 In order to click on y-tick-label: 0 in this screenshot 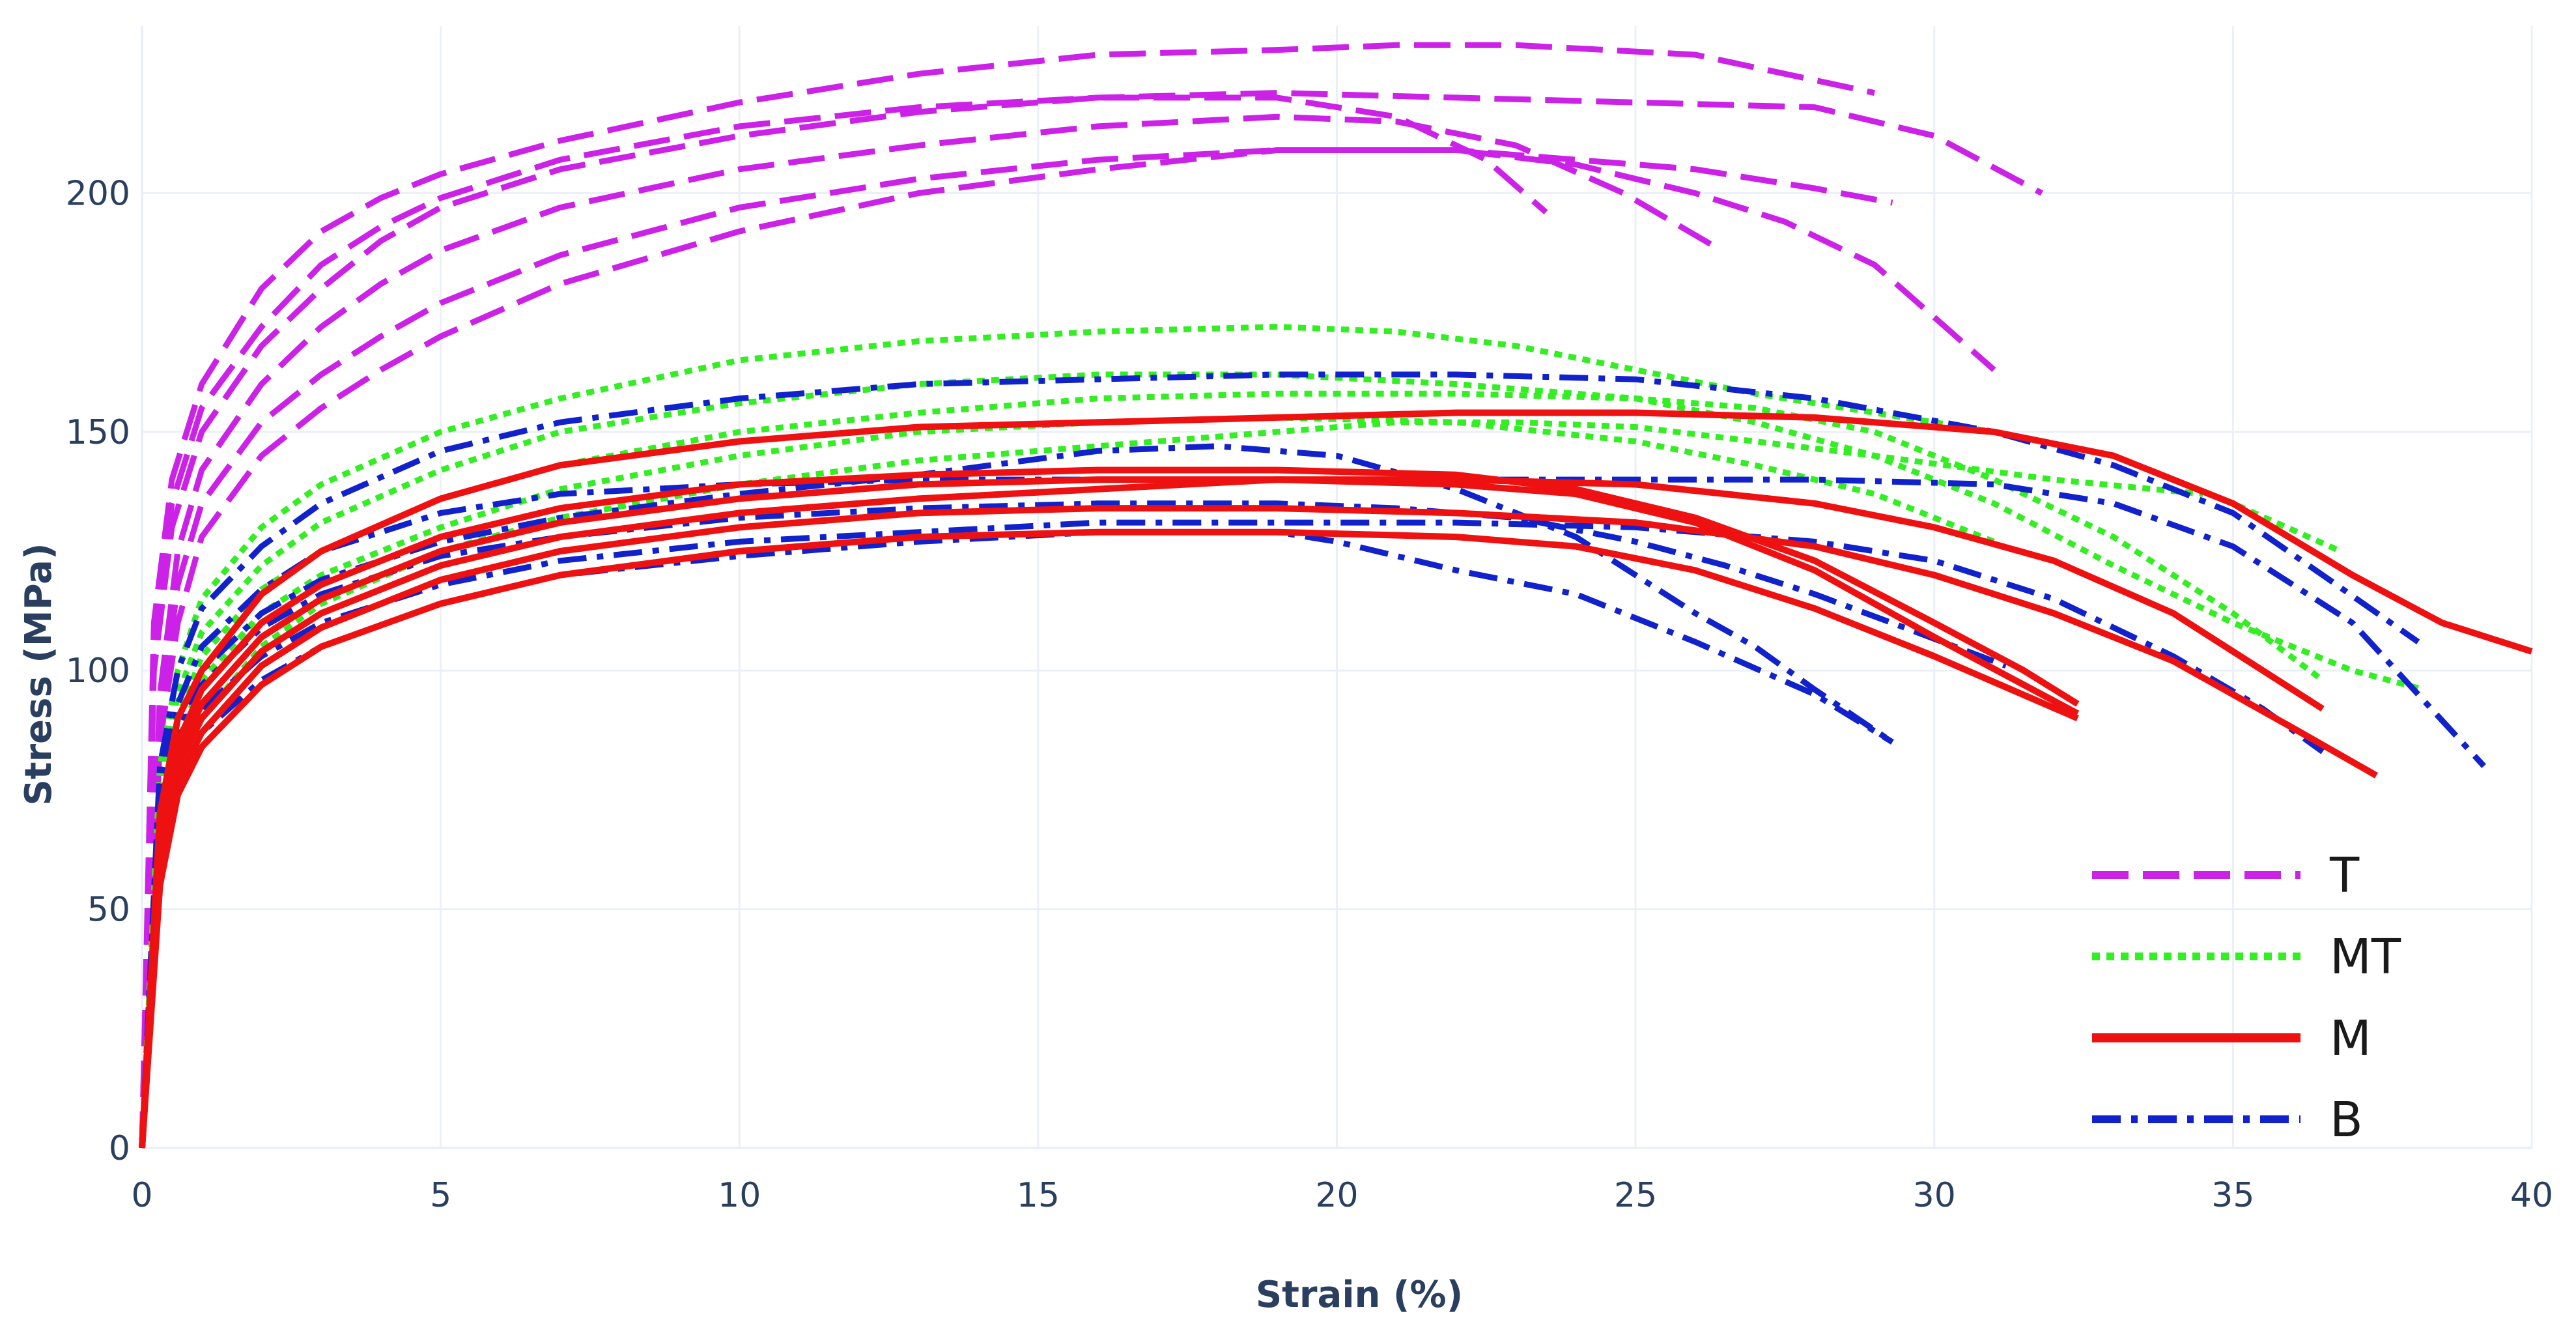, I will do `click(119, 1148)`.